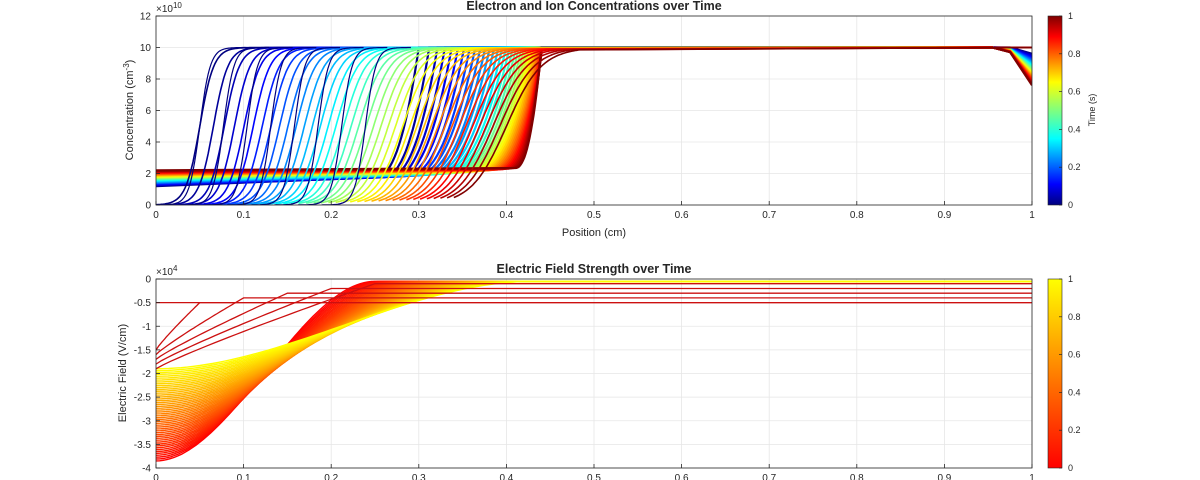 The width and height of the screenshot is (1200, 480). I want to click on y-tick-label: 6, so click(148, 111).